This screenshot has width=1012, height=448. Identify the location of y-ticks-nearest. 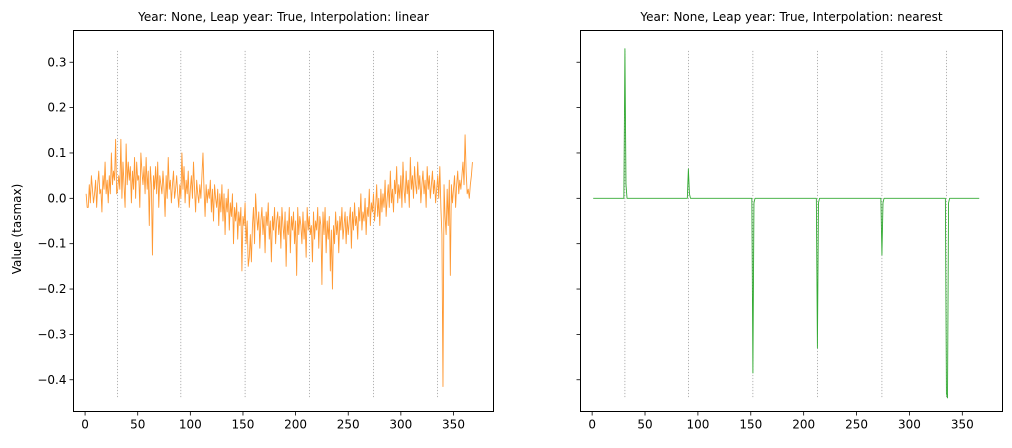
(578, 221).